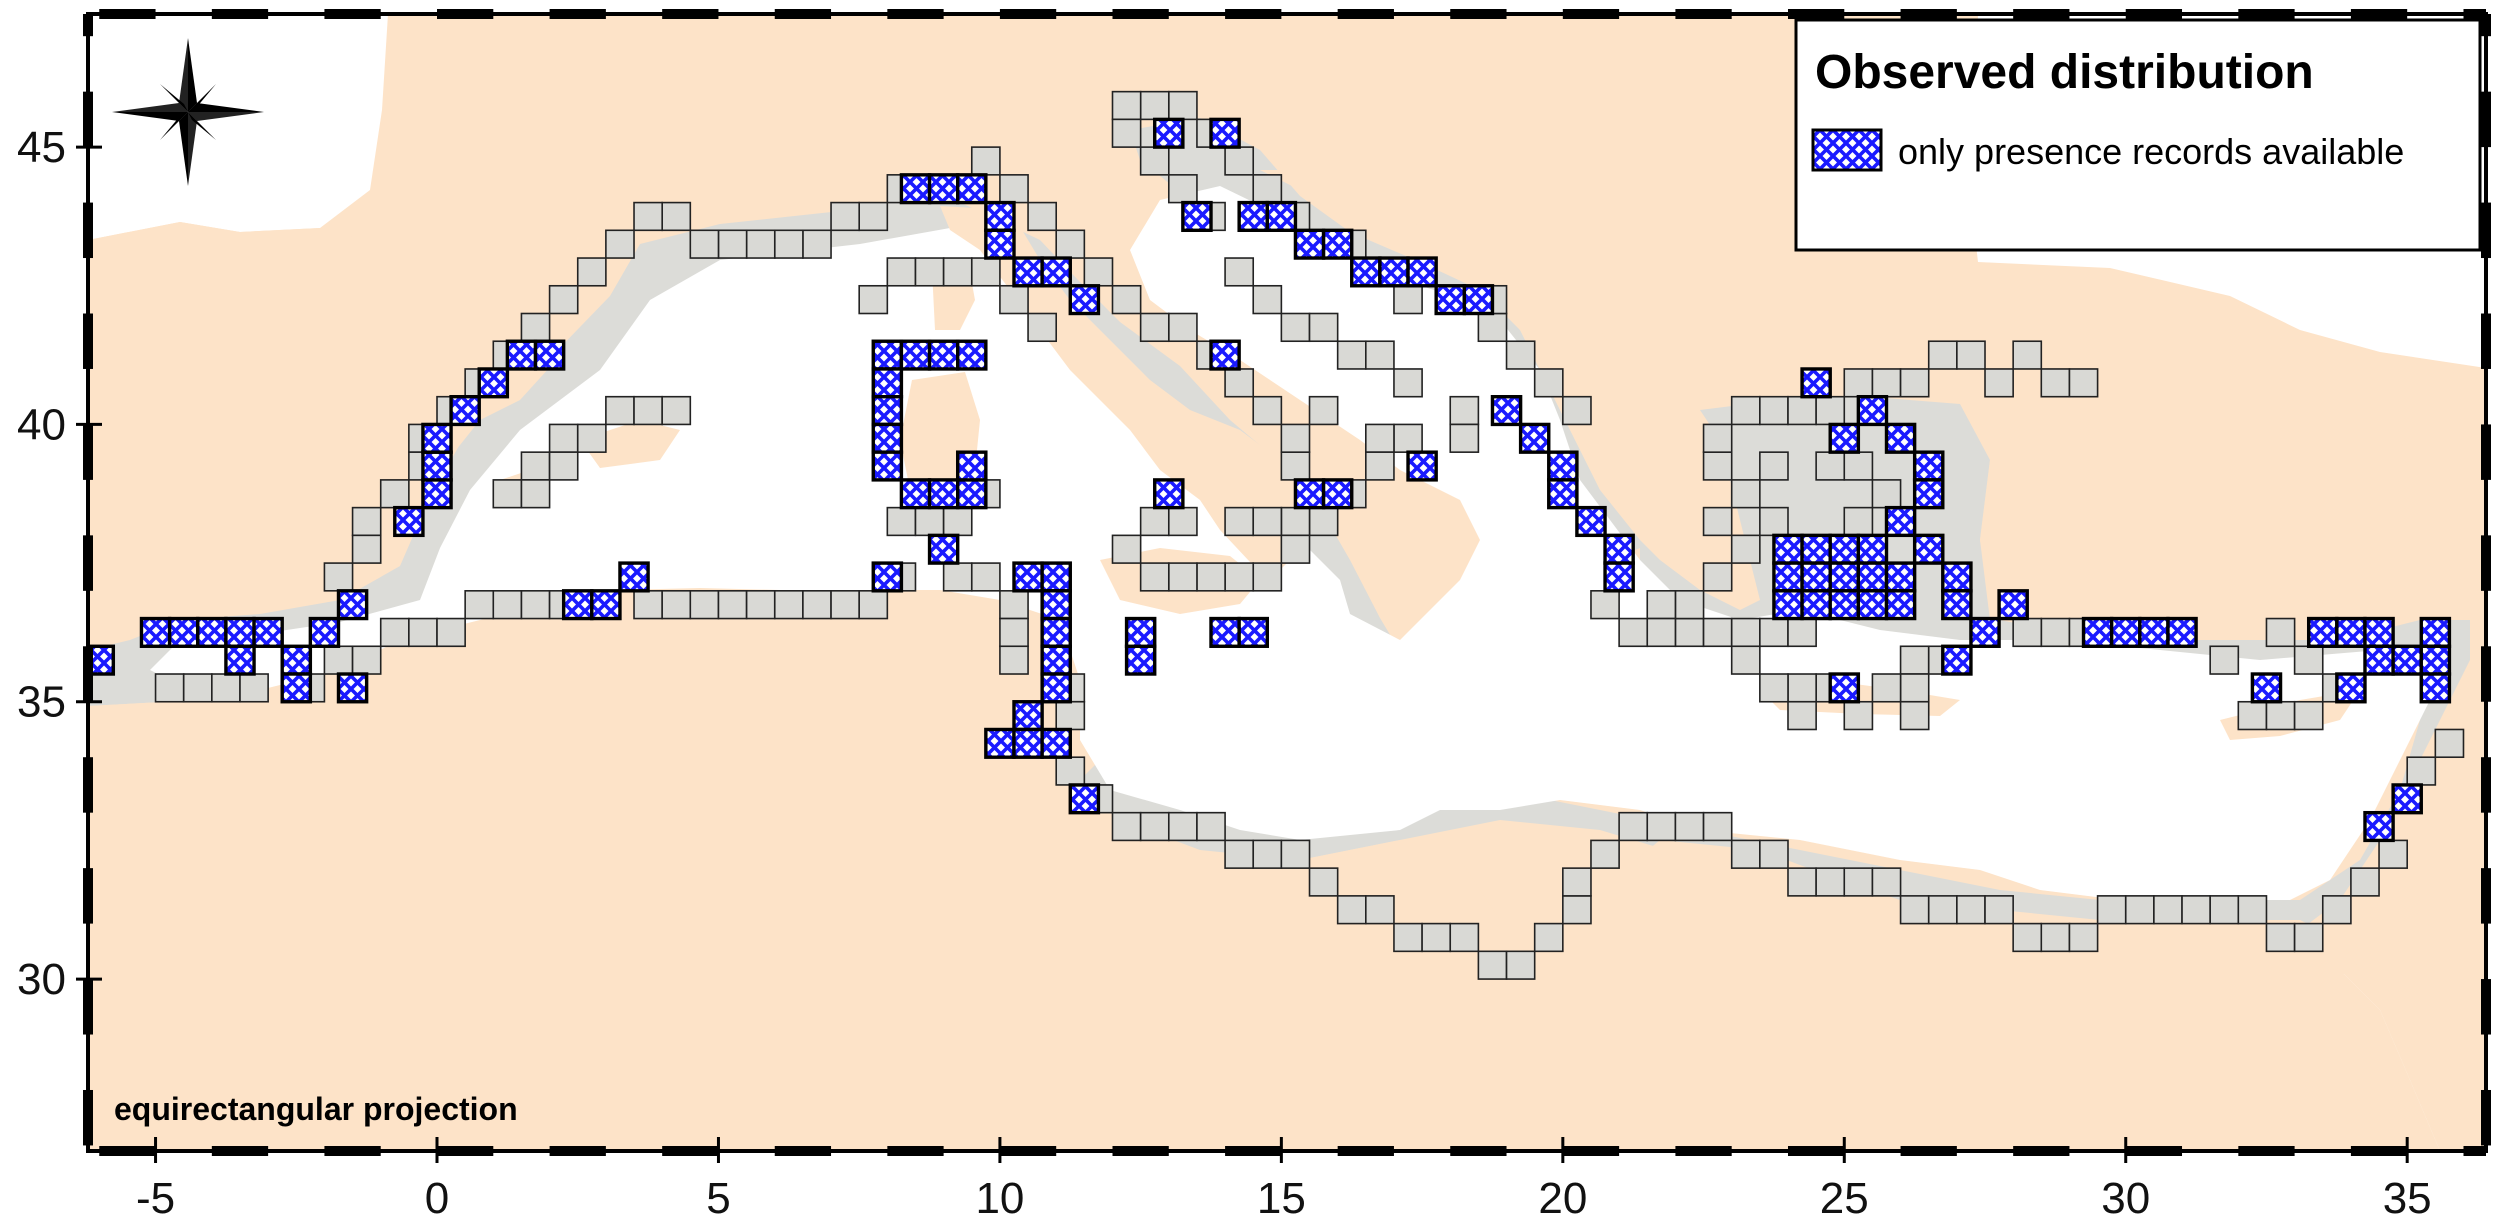  Describe the element at coordinates (41, 147) in the screenshot. I see `y-tick-label: 45` at that location.